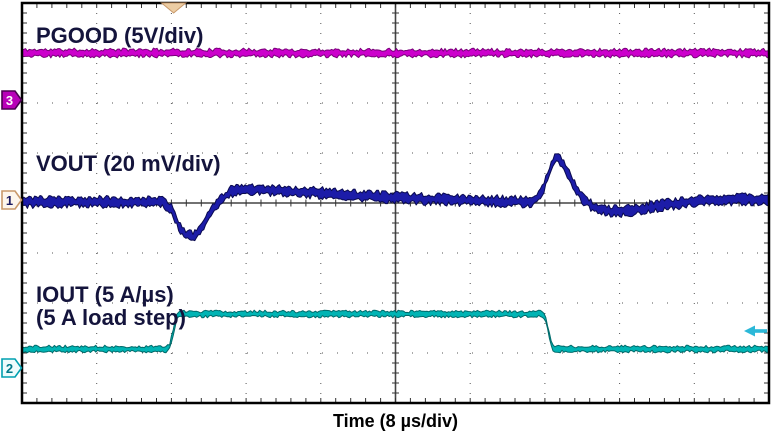  Describe the element at coordinates (105, 294) in the screenshot. I see `iout-trace-label-line1: IOUT (5 A/µs)` at that location.